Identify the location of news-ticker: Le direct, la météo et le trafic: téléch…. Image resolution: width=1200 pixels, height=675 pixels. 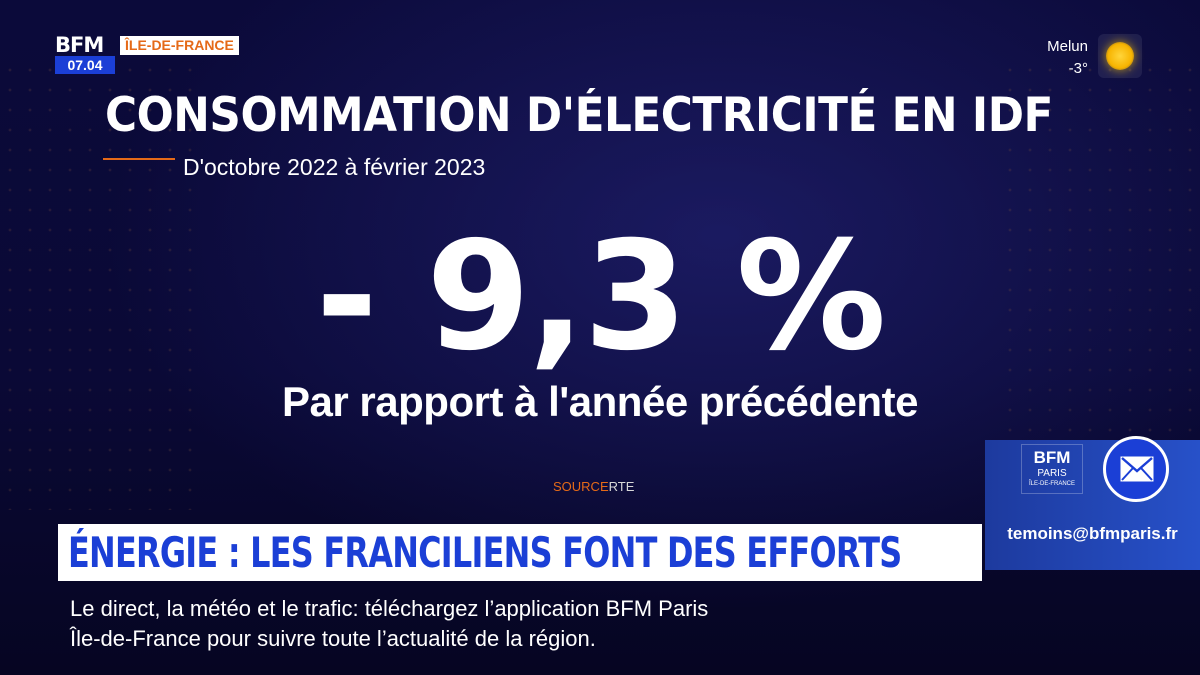
(500, 624).